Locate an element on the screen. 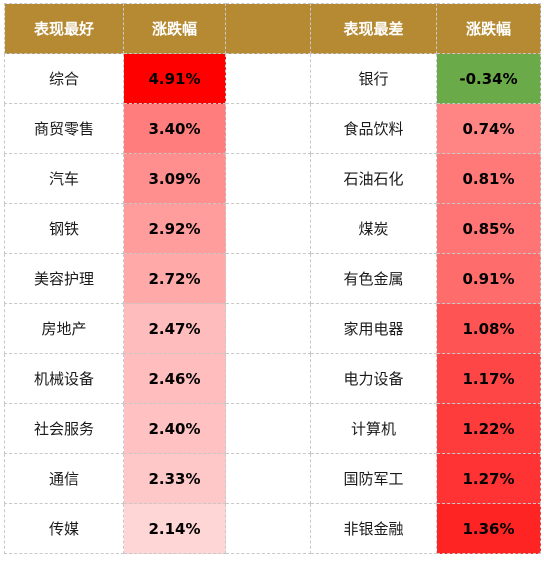 The image size is (544, 565). best-industry-name: 综合 is located at coordinates (64, 78).